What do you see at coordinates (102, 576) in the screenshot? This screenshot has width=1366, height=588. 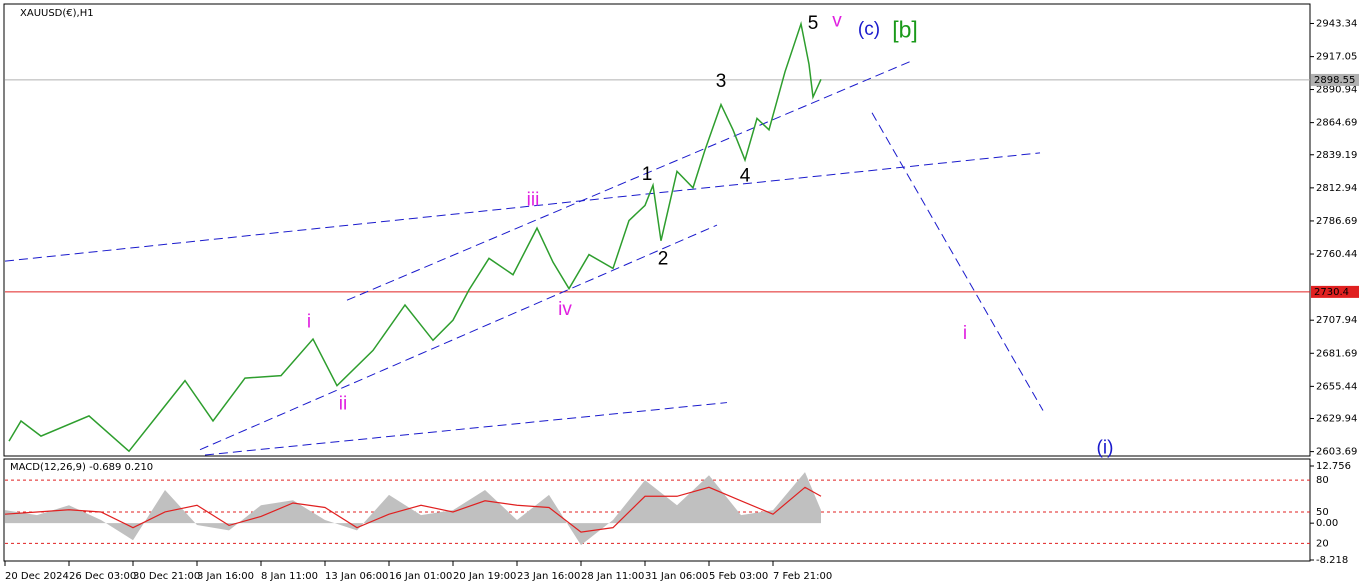 I see `x-tick-label: 26 Dec 03:00` at bounding box center [102, 576].